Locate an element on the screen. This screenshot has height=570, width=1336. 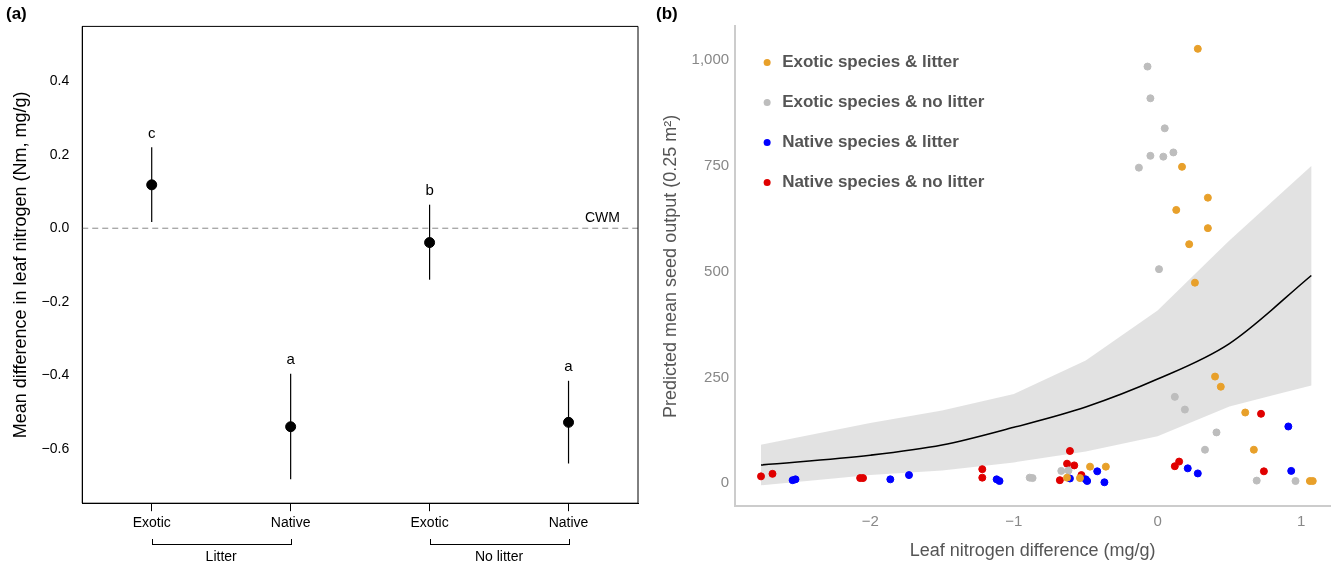
text: No litter is located at coordinates (499, 555).